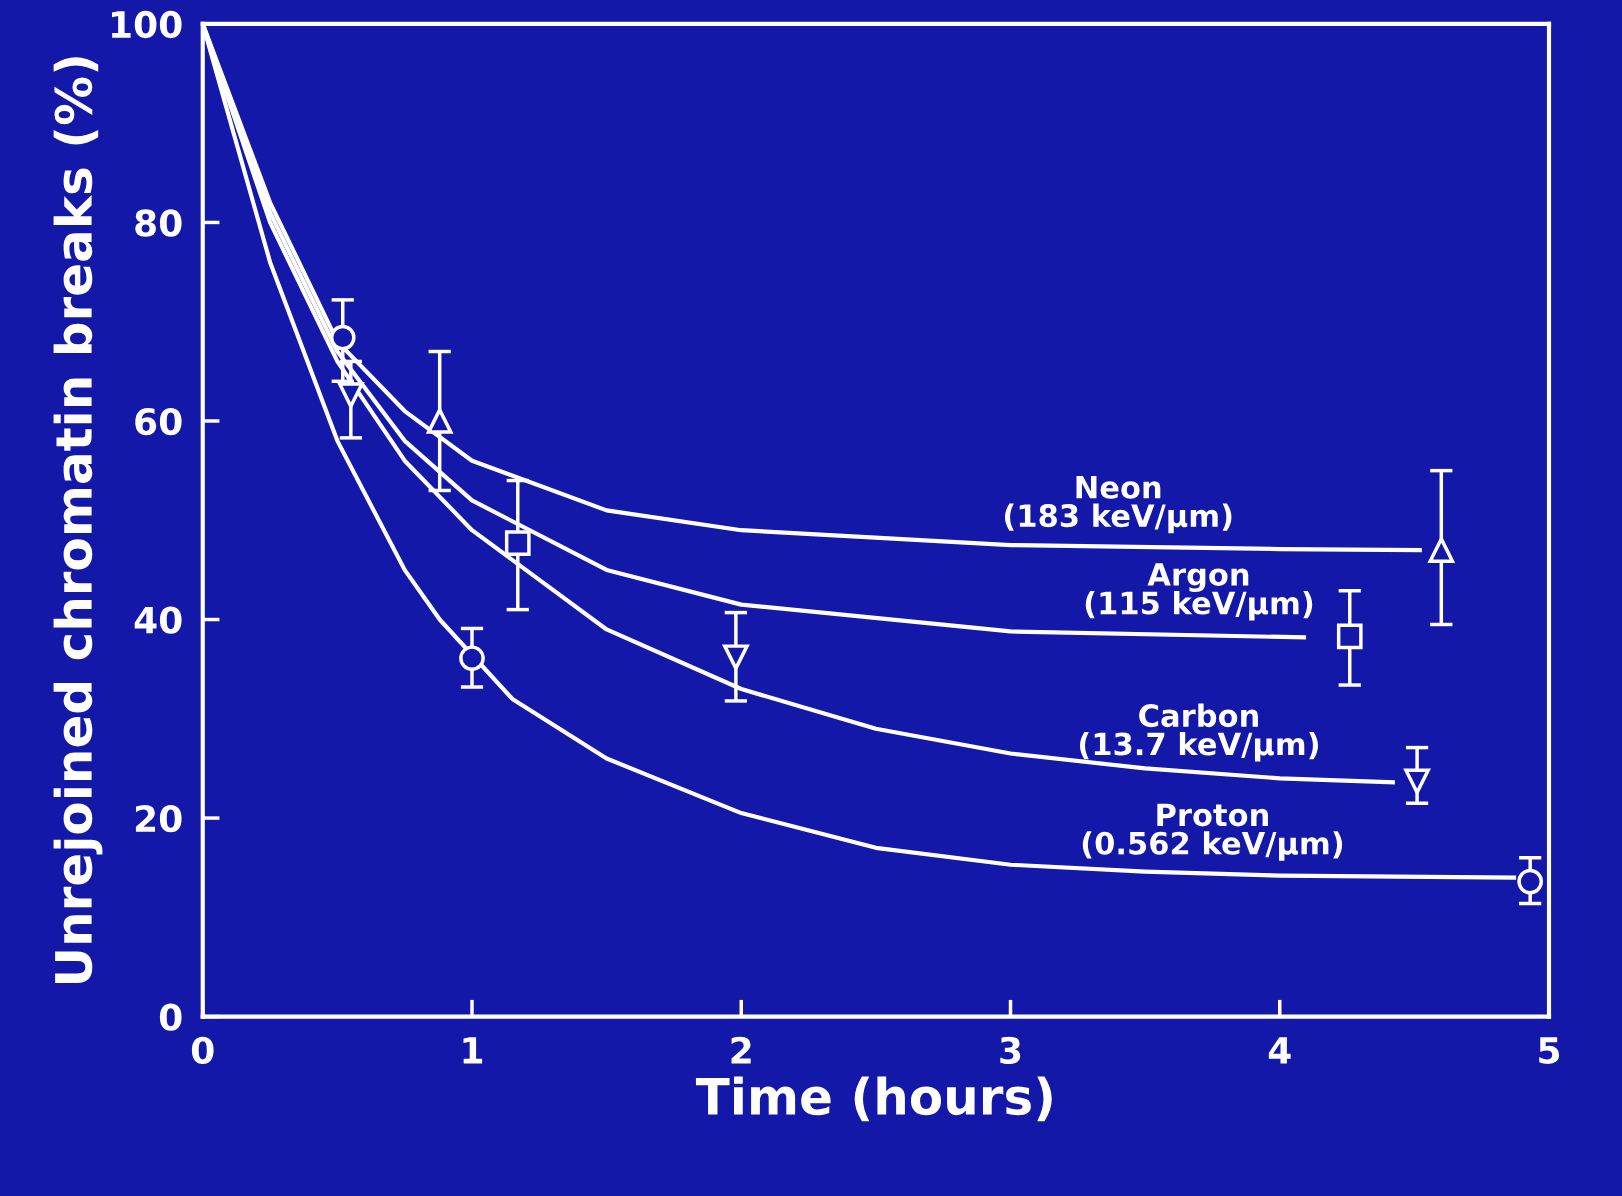 The image size is (1622, 1196). I want to click on x-axis-title: Time (hours), so click(873, 1099).